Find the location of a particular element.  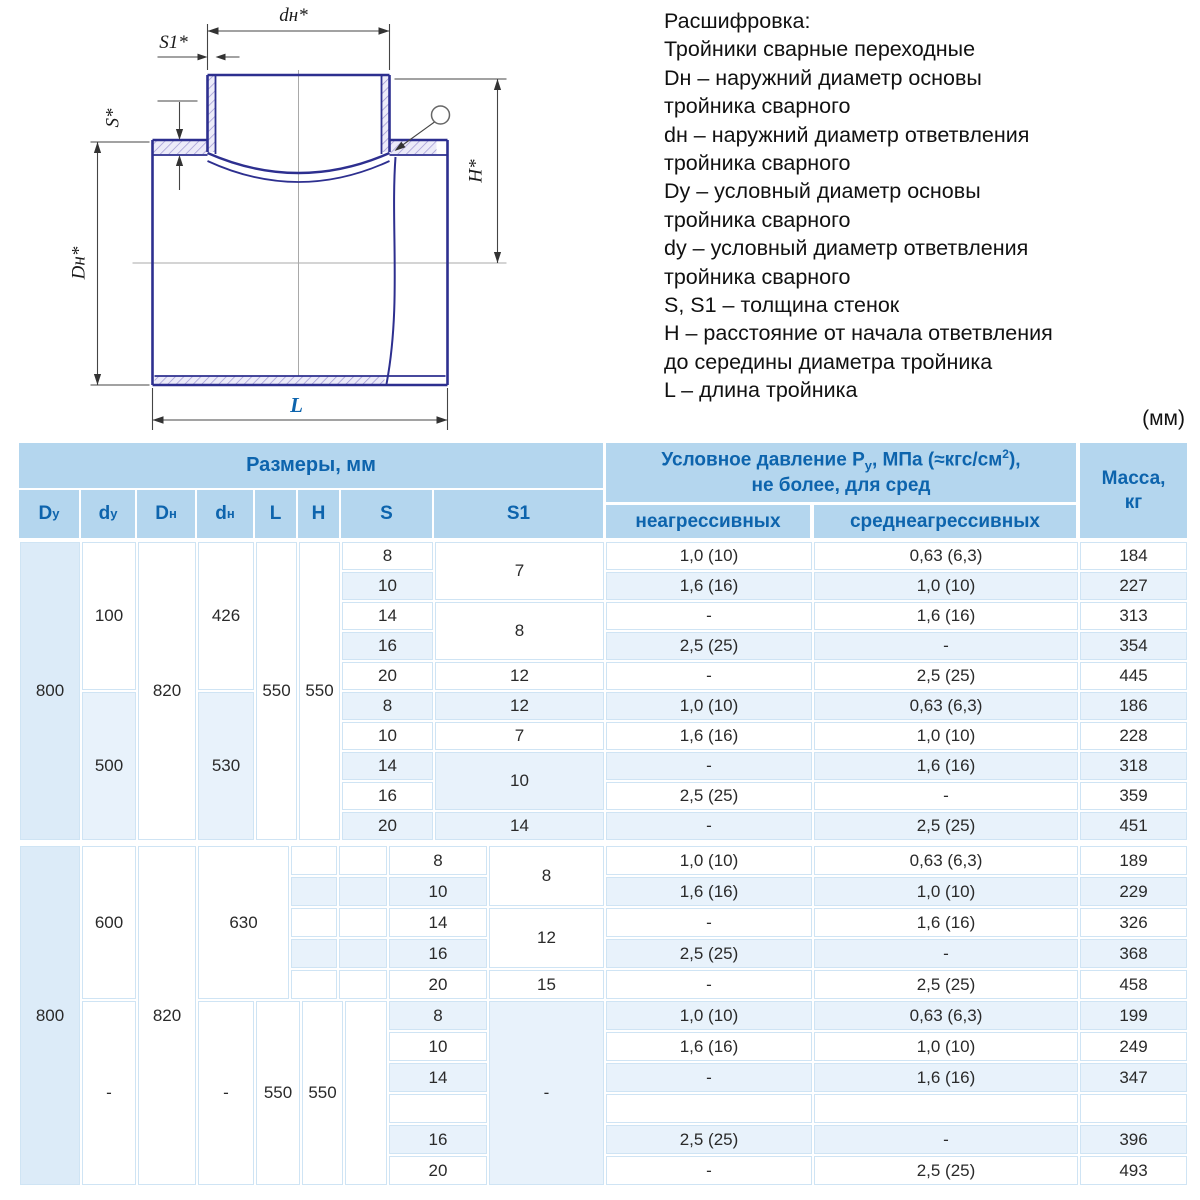

cell-s is located at coordinates (438, 1108).